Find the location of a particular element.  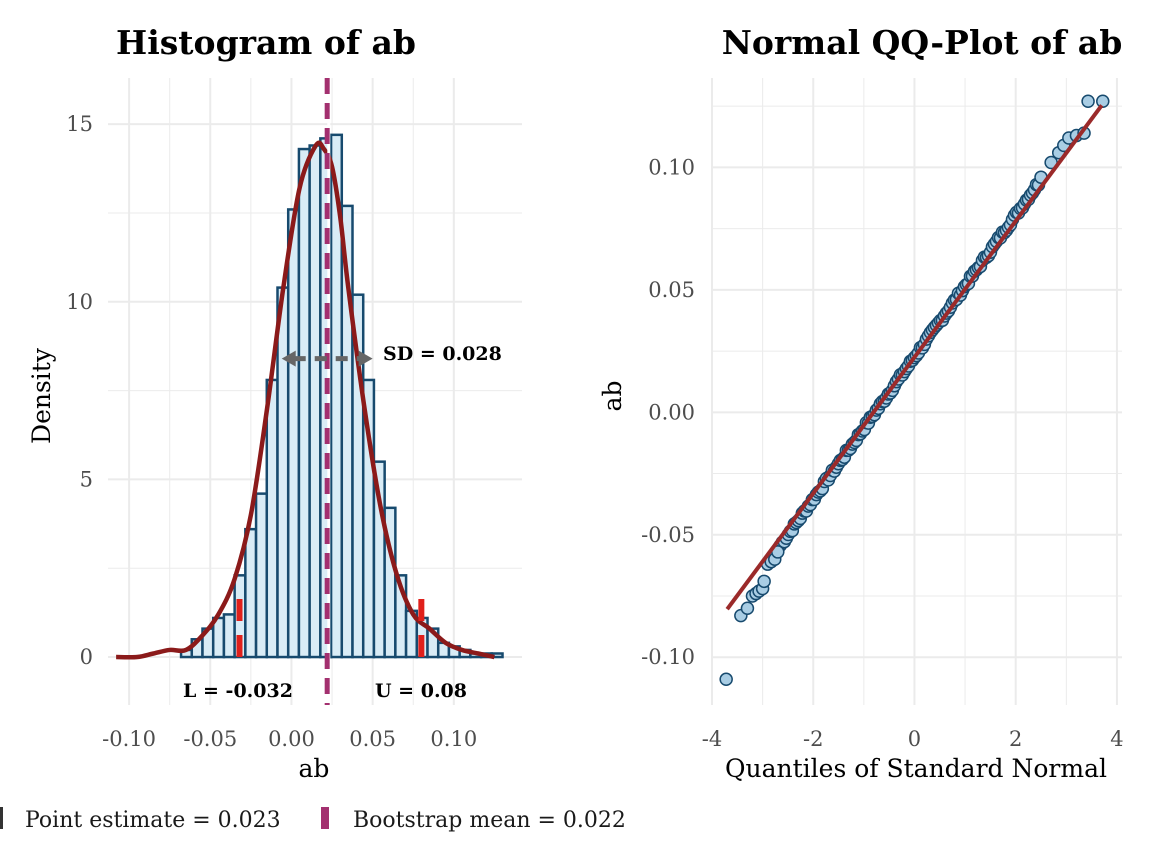

y-tick-label: -0.05 is located at coordinates (668, 535).